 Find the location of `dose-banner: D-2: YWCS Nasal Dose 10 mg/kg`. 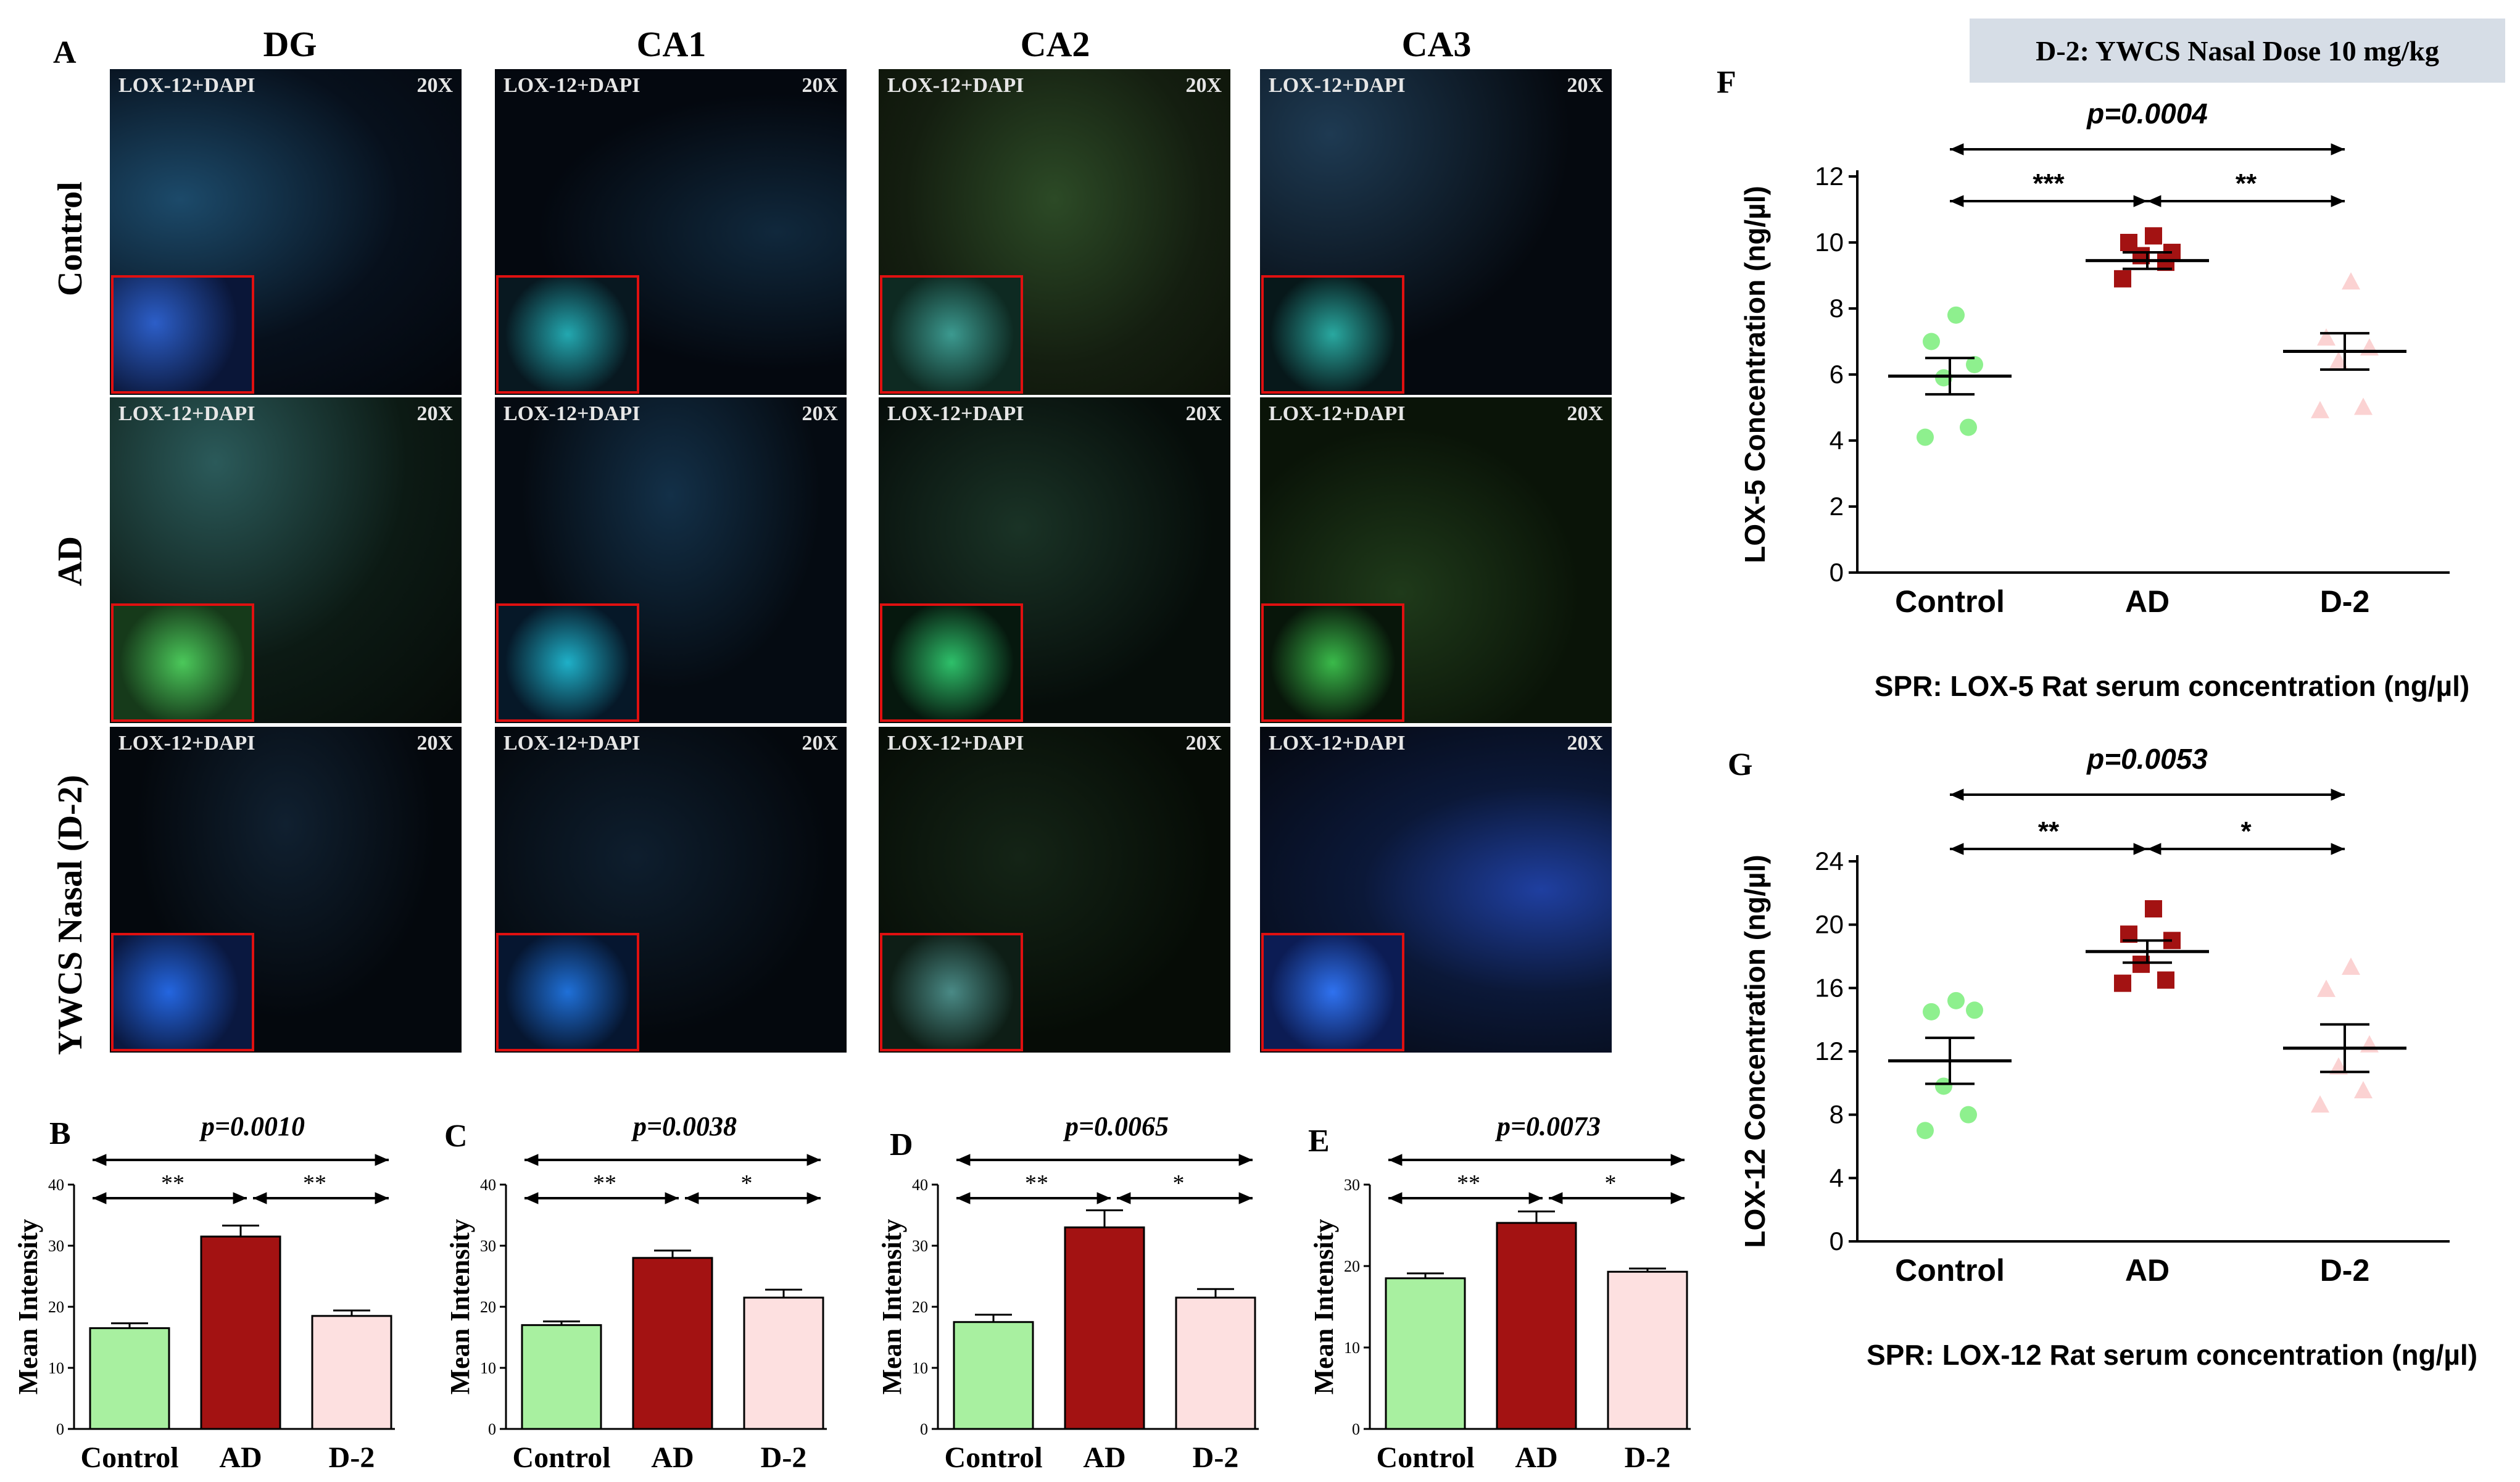

dose-banner: D-2: YWCS Nasal Dose 10 mg/kg is located at coordinates (2238, 51).